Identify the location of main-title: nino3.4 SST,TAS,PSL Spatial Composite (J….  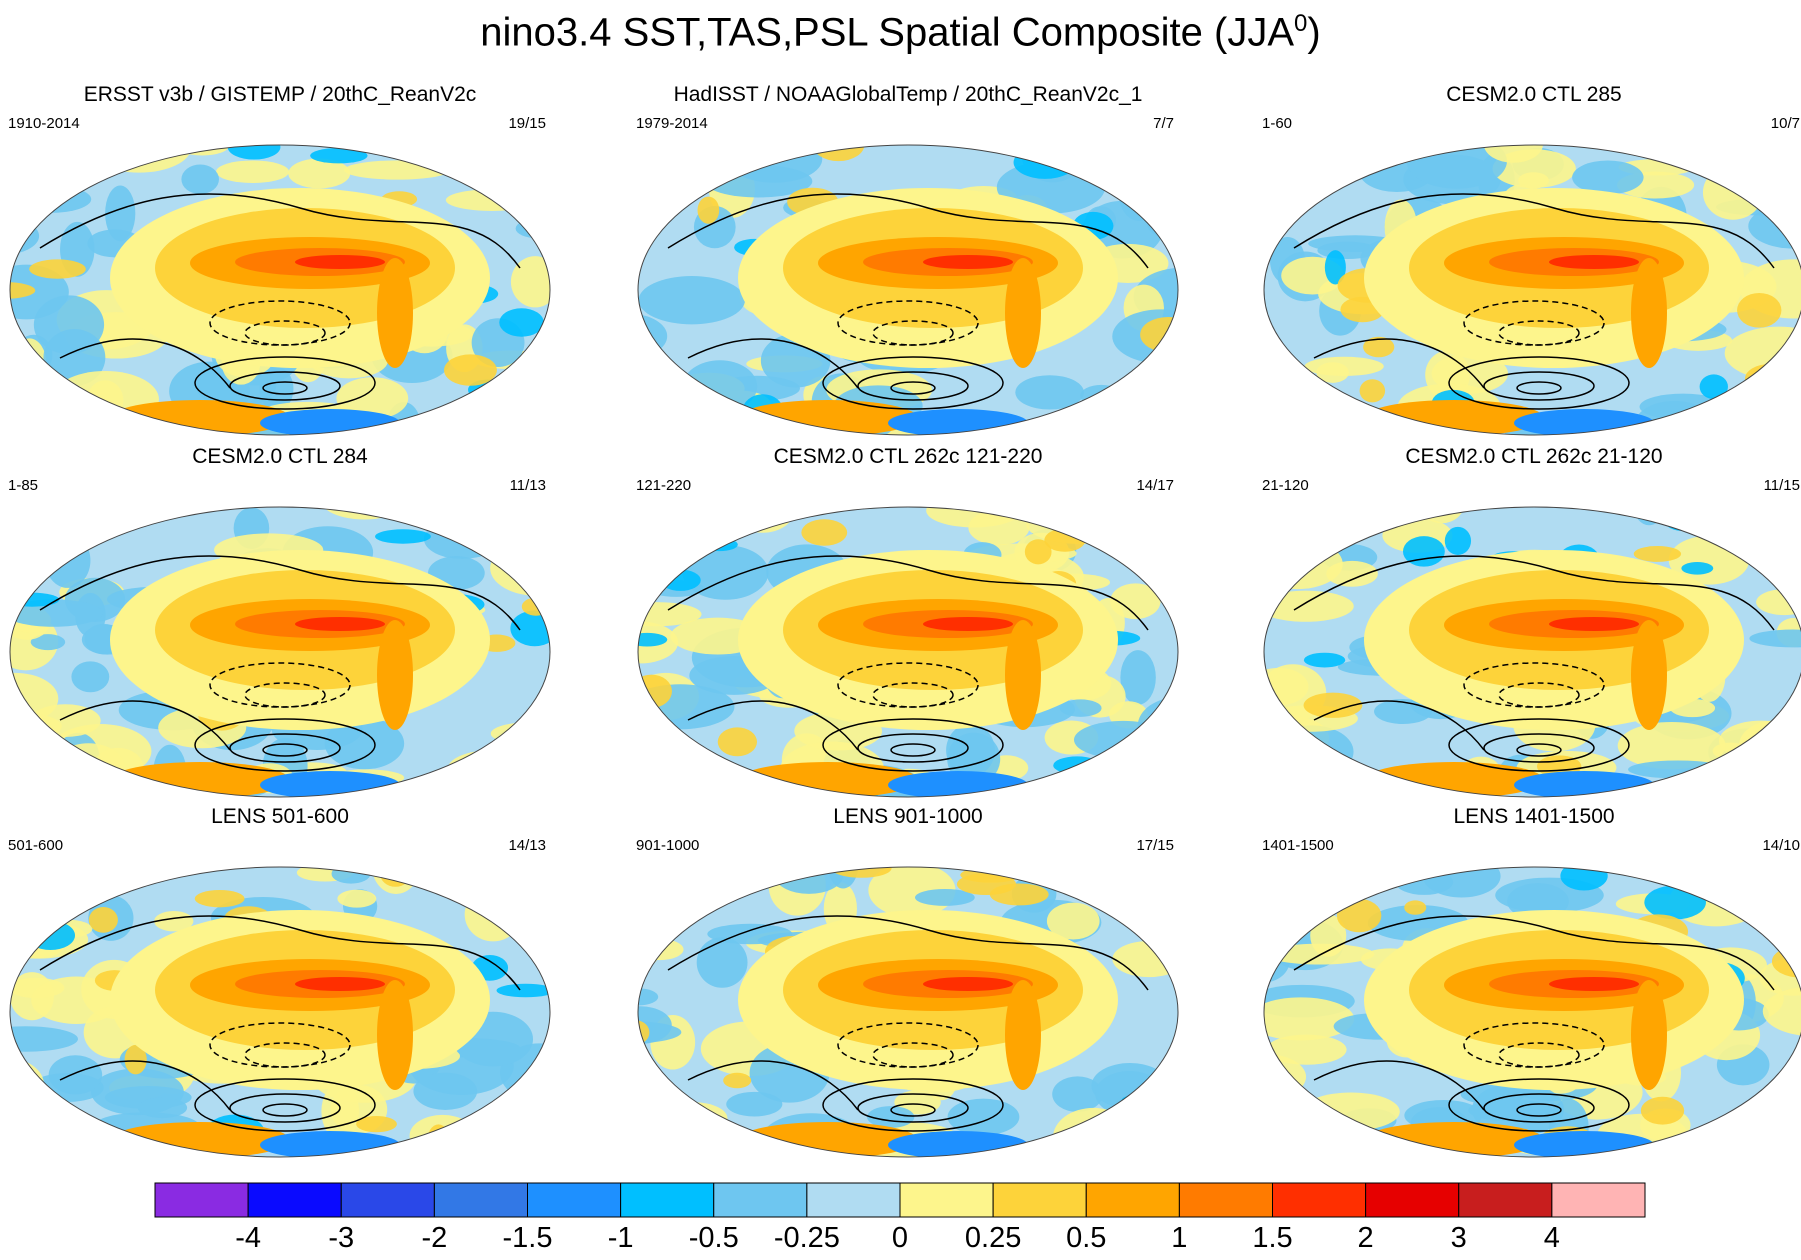
(900, 32).